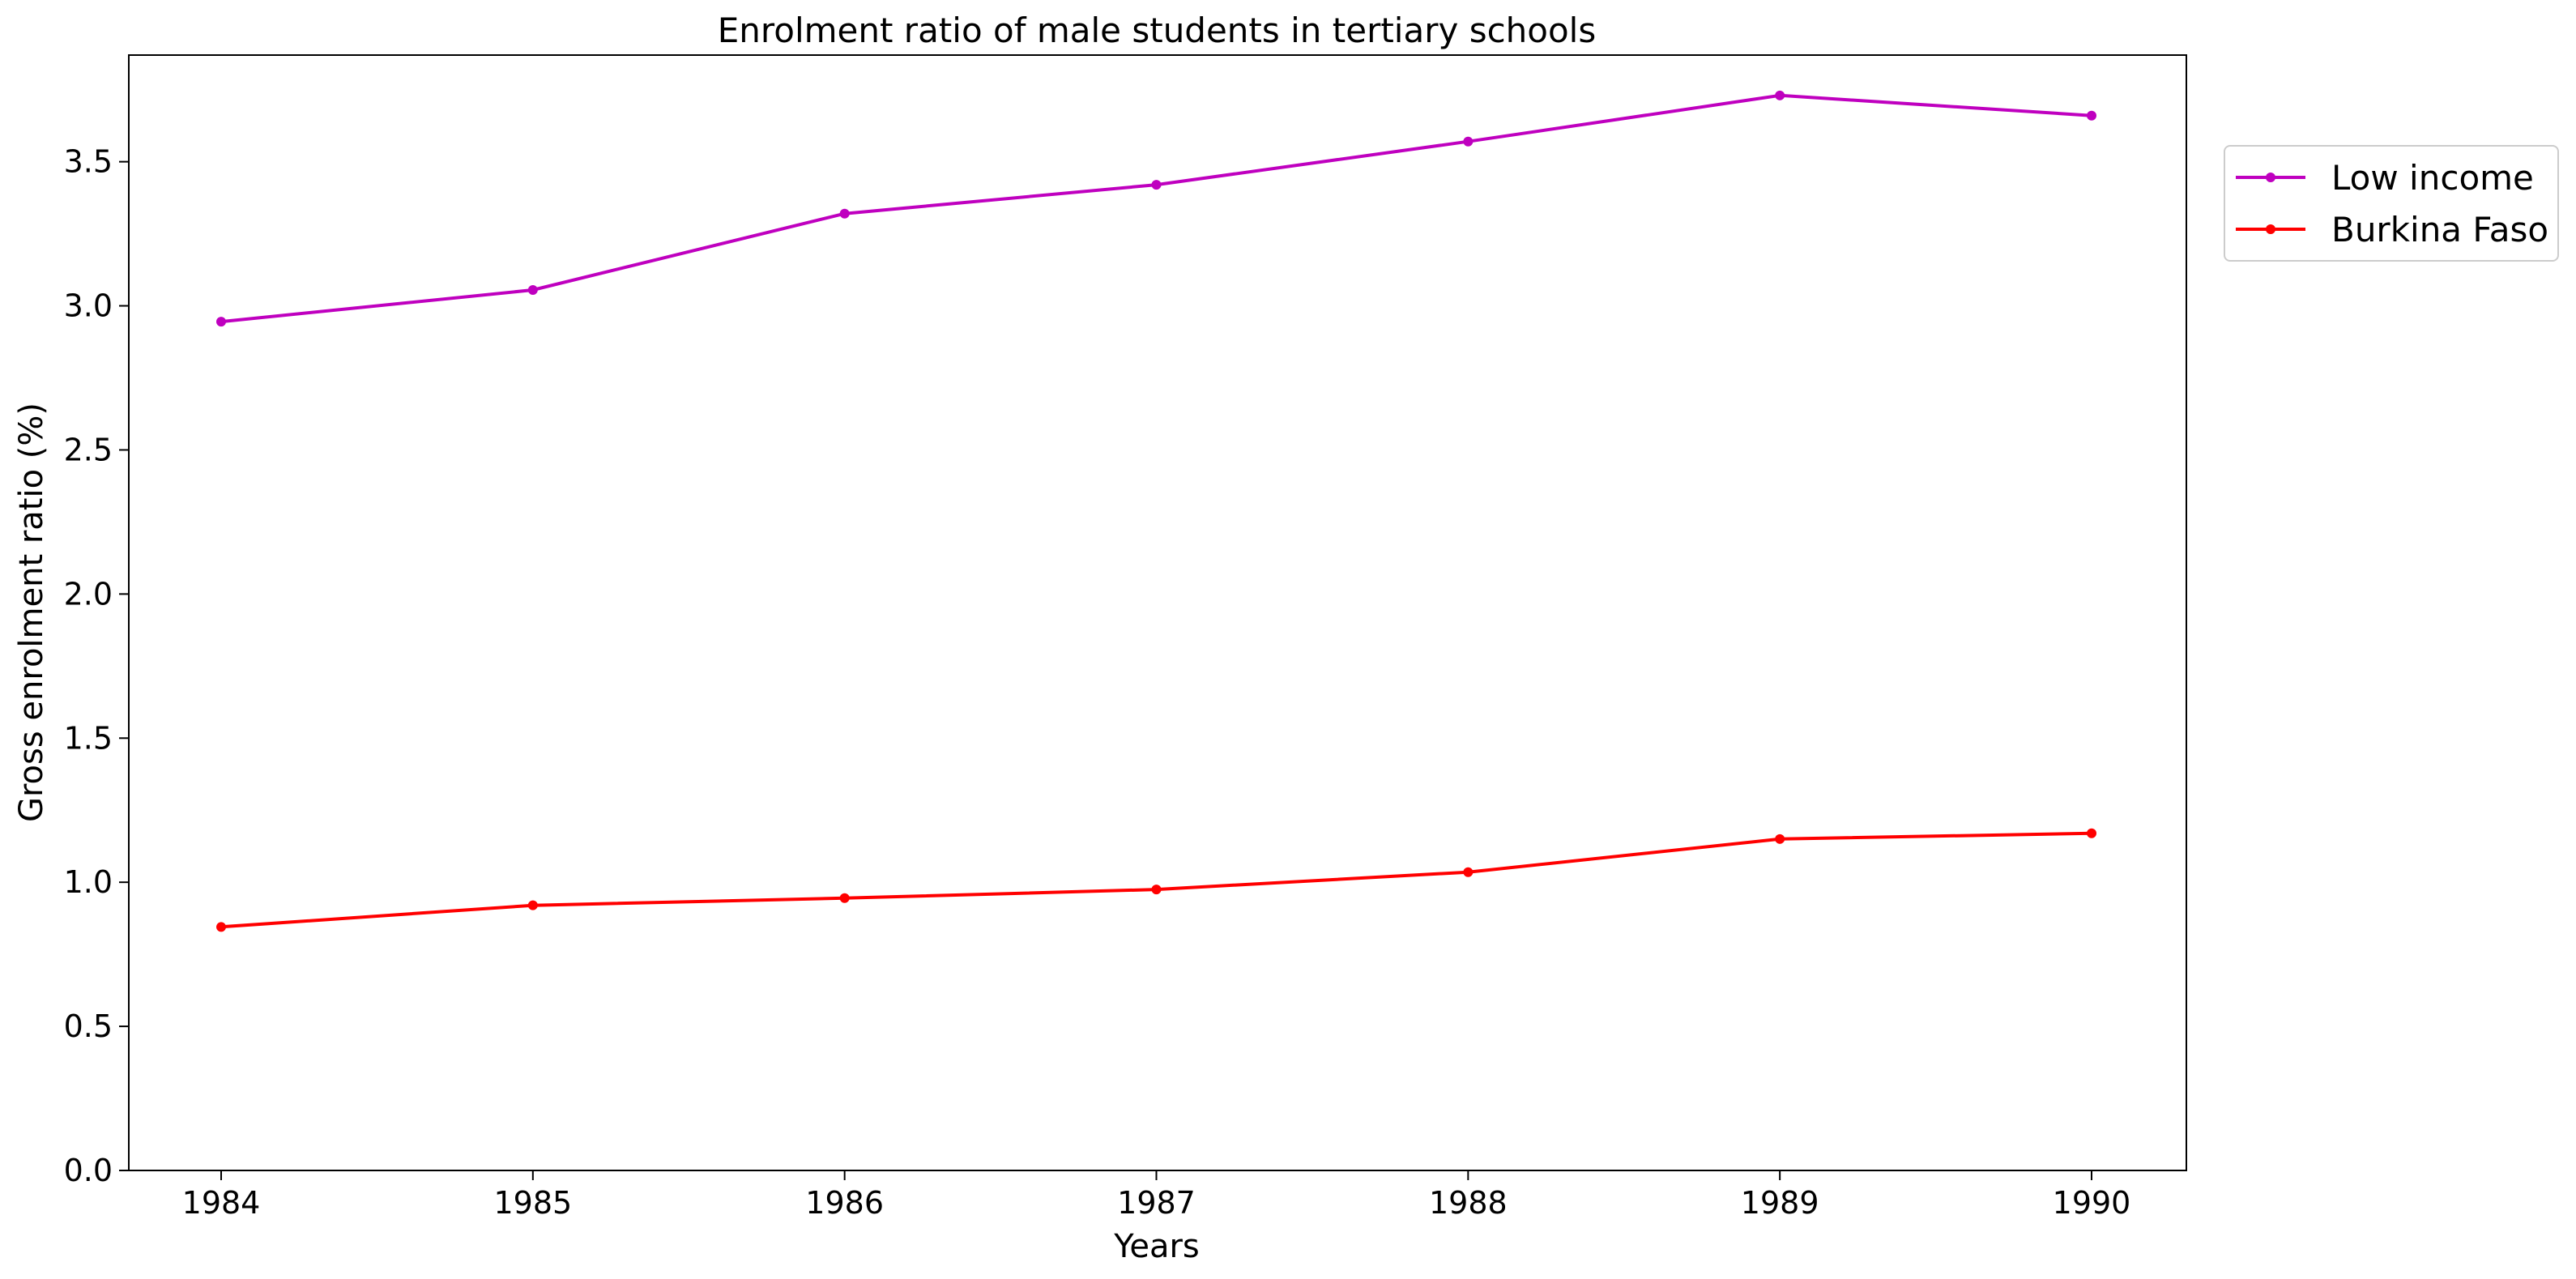 Image resolution: width=2576 pixels, height=1279 pixels. I want to click on y-axis: 0.0 0.5 1.0 1.5 2.0 2.5 3.0 3.5, so click(97, 666).